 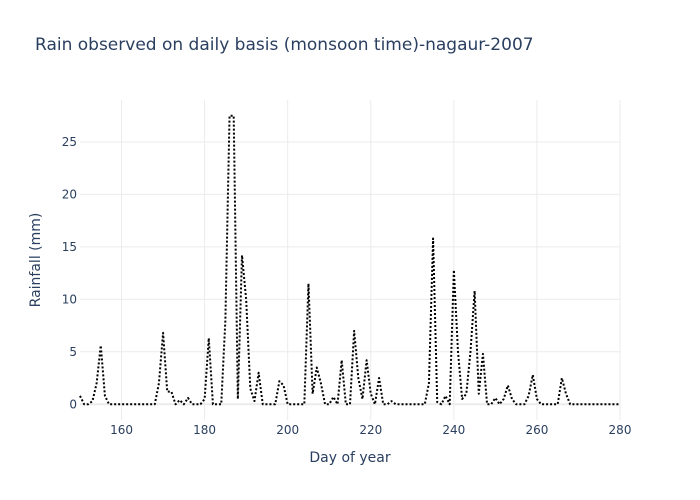 I want to click on y-tick-label-0: 0, so click(x=73, y=404).